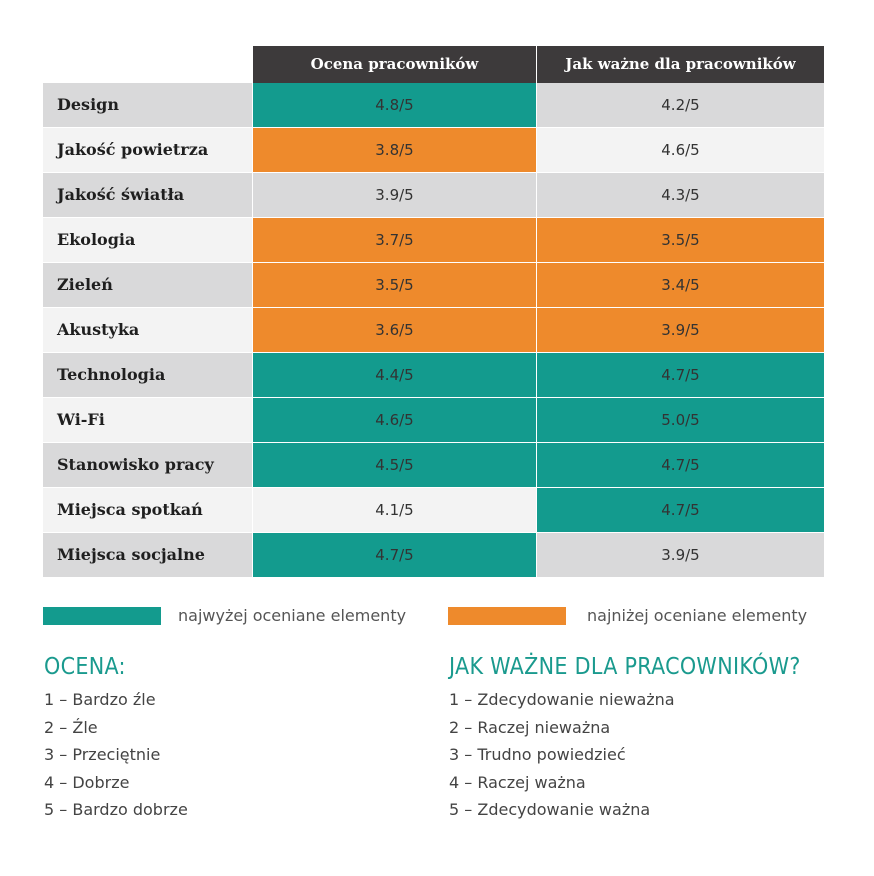 This screenshot has width=874, height=876. Describe the element at coordinates (537, 754) in the screenshot. I see `importance-scale-item: 3 – Trudno powiedzieć` at that location.